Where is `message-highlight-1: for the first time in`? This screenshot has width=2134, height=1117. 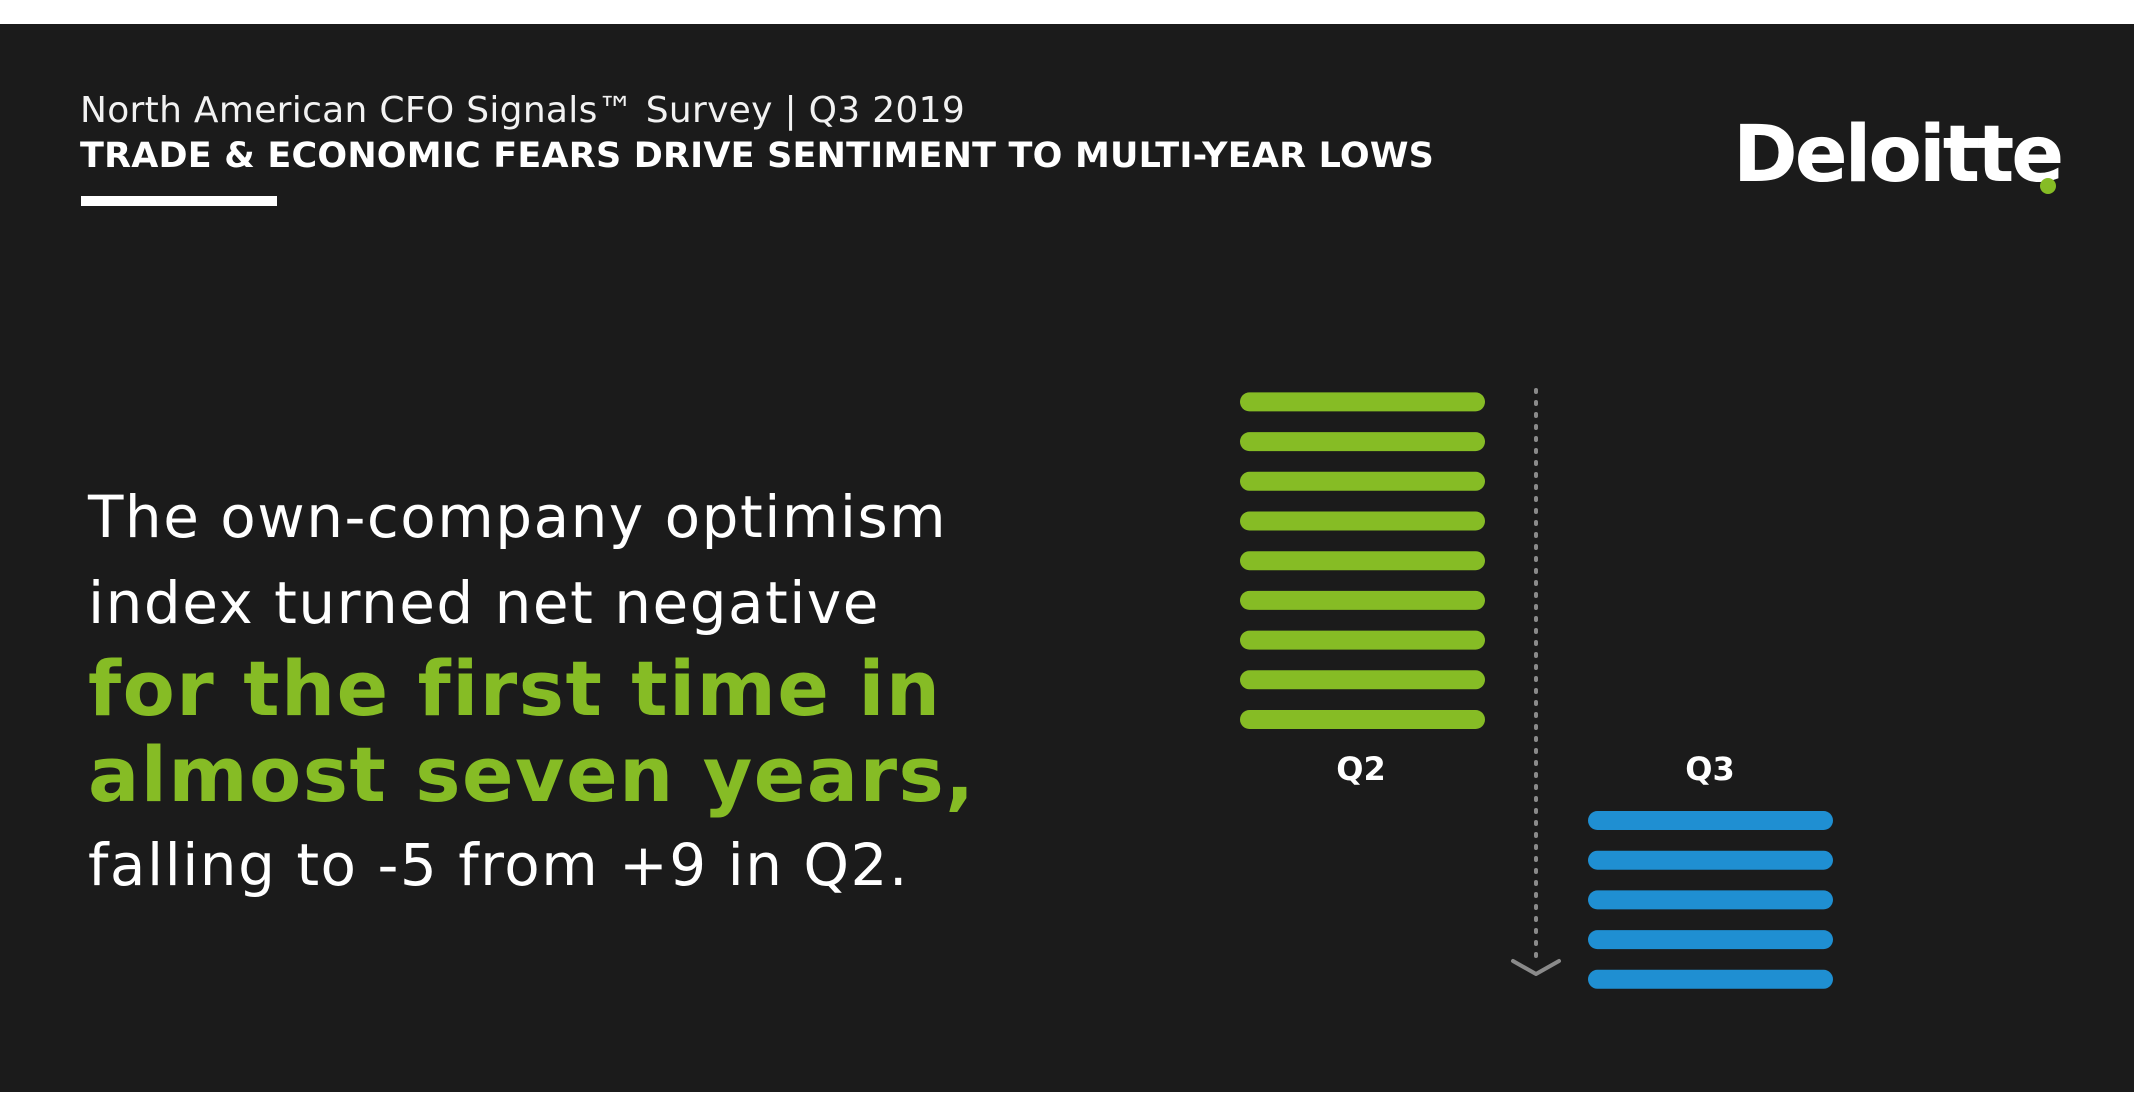
message-highlight-1: for the first time in is located at coordinates (515, 688).